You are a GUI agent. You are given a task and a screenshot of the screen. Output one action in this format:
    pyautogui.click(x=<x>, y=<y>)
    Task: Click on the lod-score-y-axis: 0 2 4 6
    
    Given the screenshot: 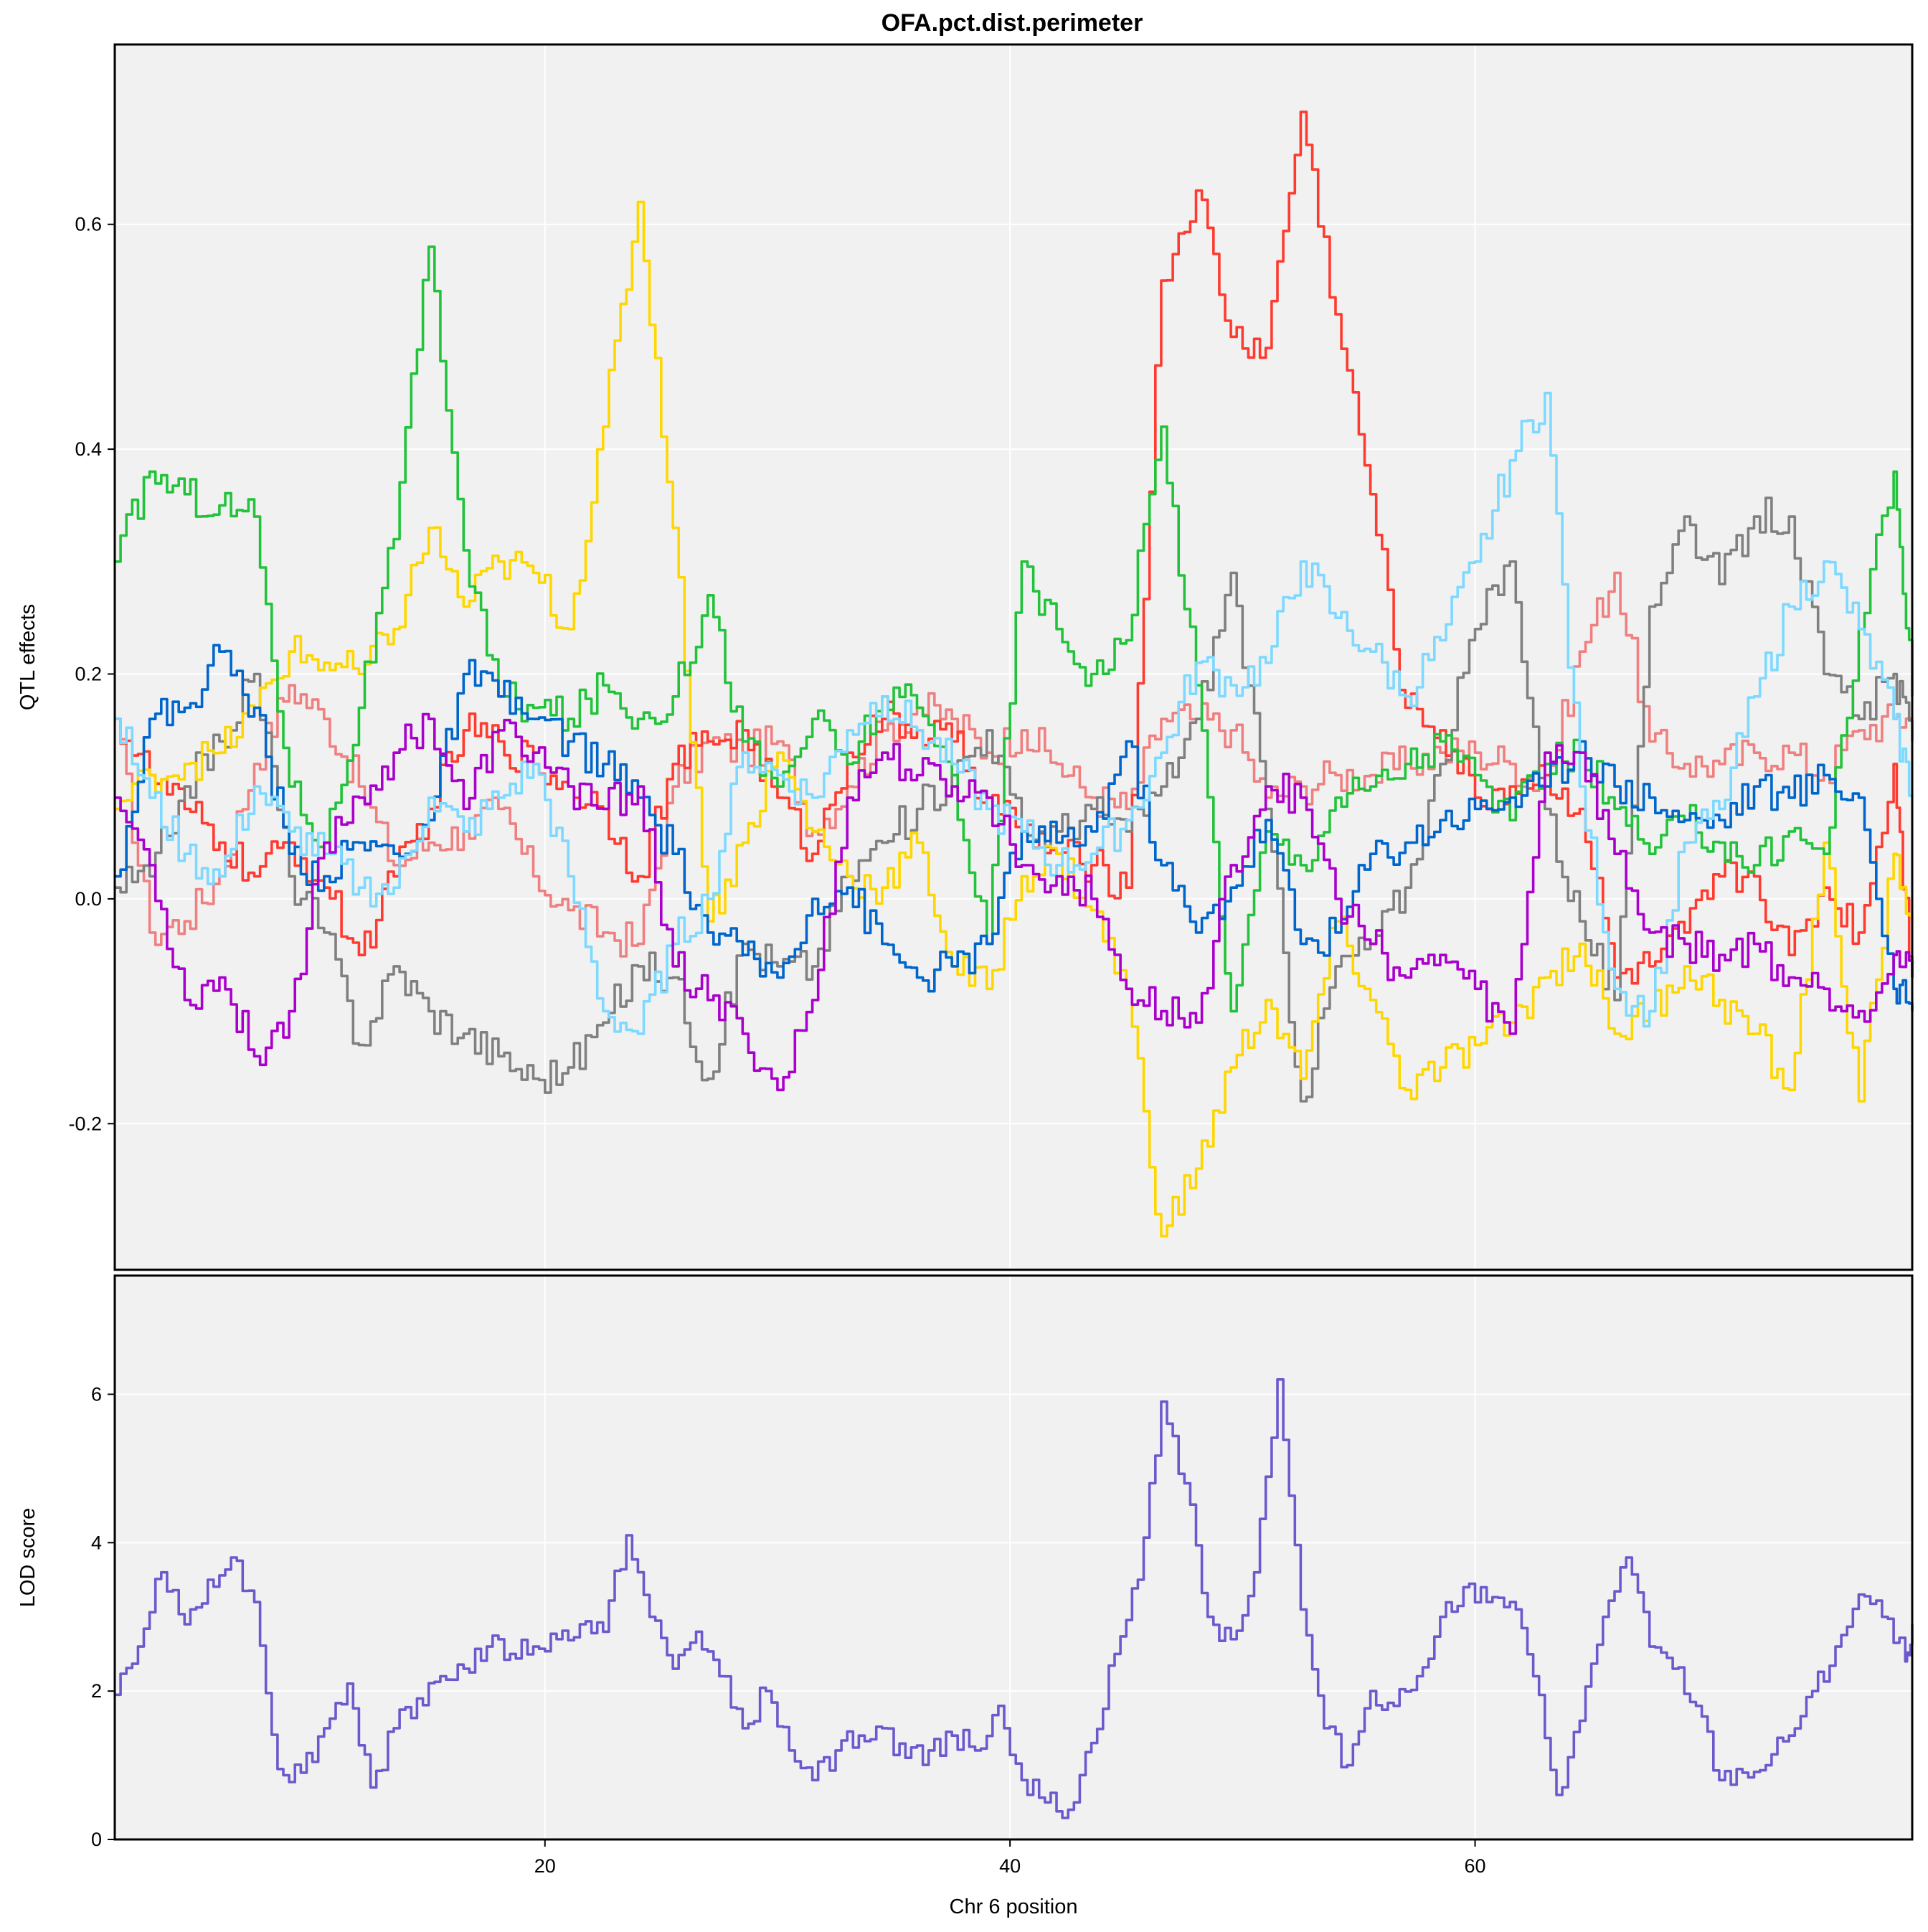 What is the action you would take?
    pyautogui.click(x=103, y=1617)
    